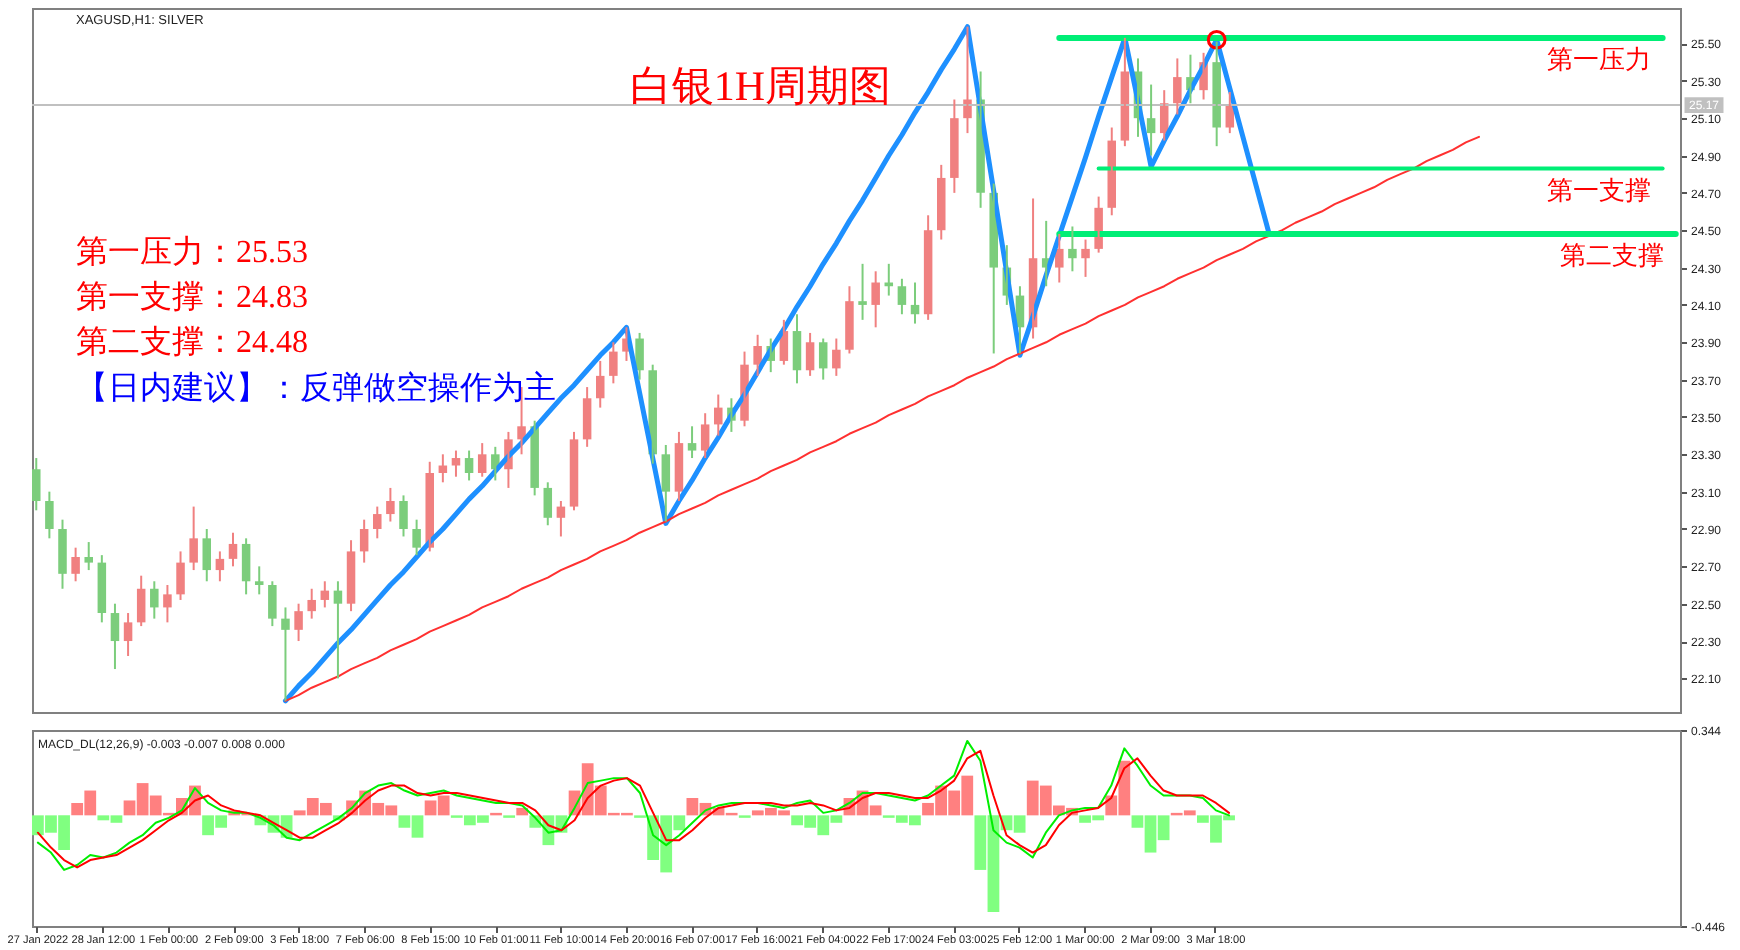 The image size is (1740, 950). I want to click on annotation: 【日内建议】：反弹做空操作为主, so click(316, 387).